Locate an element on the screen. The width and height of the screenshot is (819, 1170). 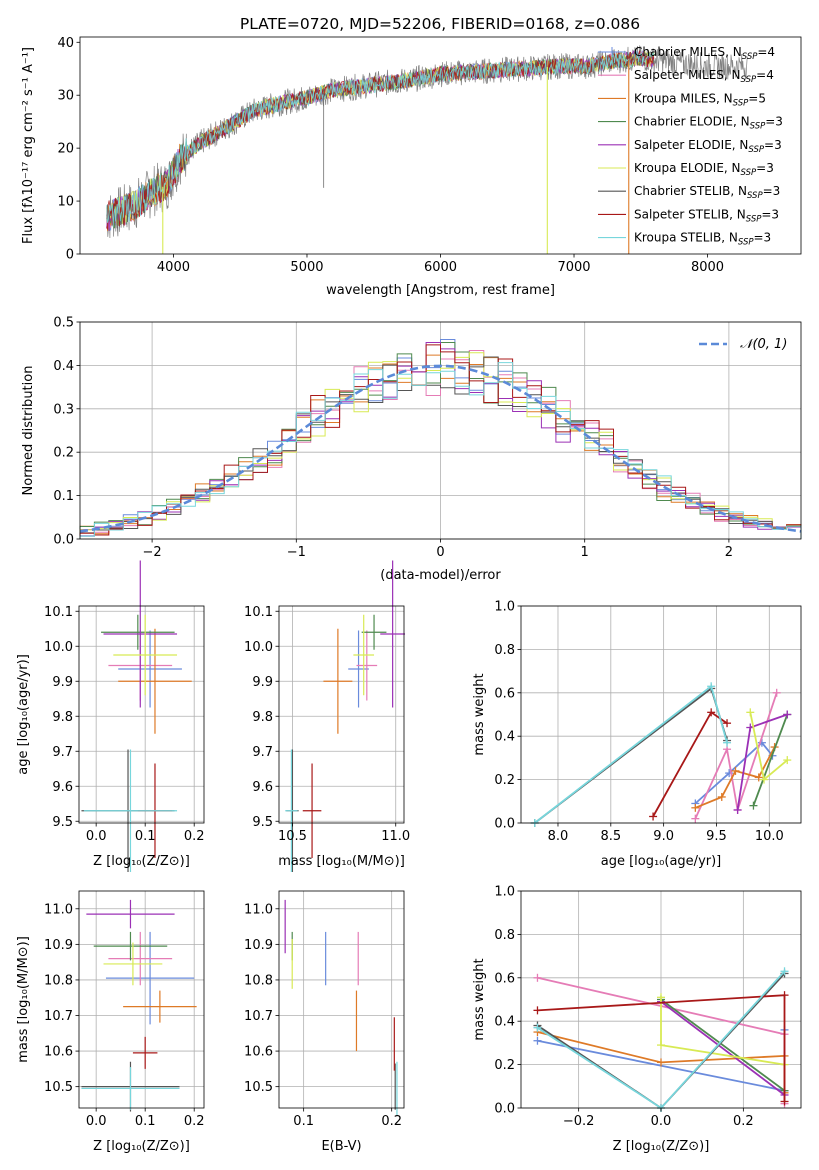
x-tick-label: 9.0 is located at coordinates (663, 836).